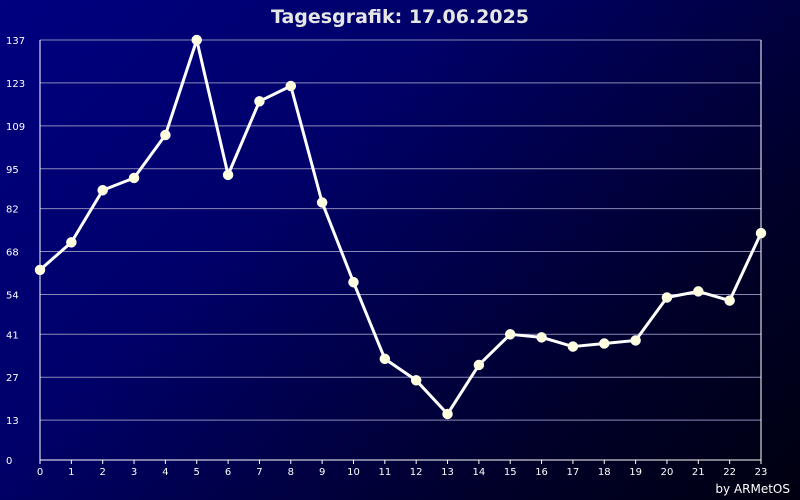 The width and height of the screenshot is (800, 500). What do you see at coordinates (322, 472) in the screenshot?
I see `x-tick-label: 9` at bounding box center [322, 472].